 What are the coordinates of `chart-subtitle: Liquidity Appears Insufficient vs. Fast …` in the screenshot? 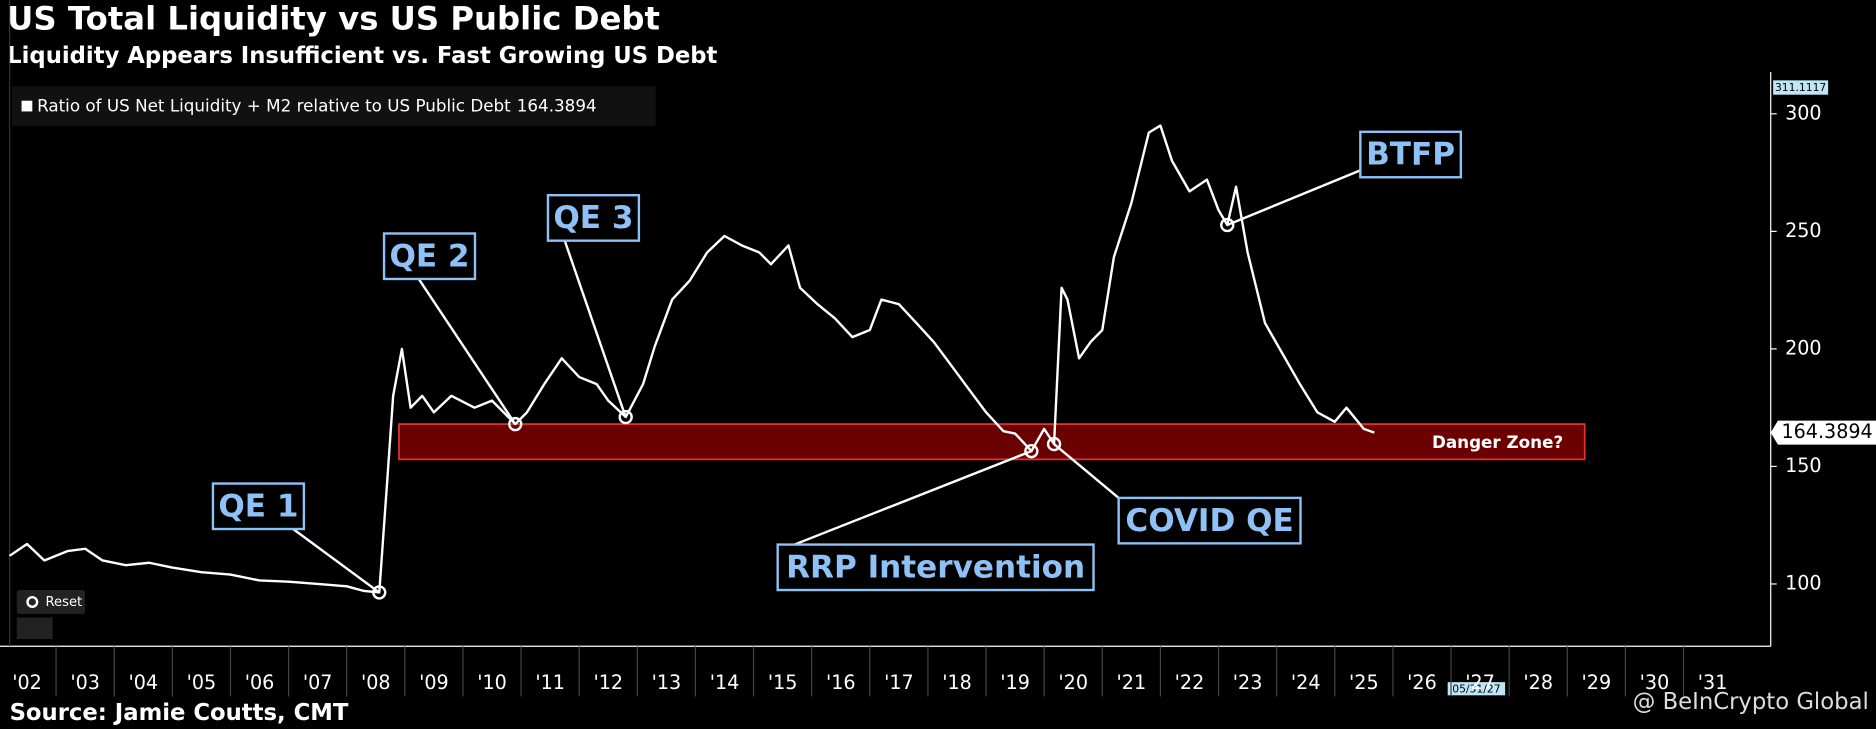 It's located at (362, 56).